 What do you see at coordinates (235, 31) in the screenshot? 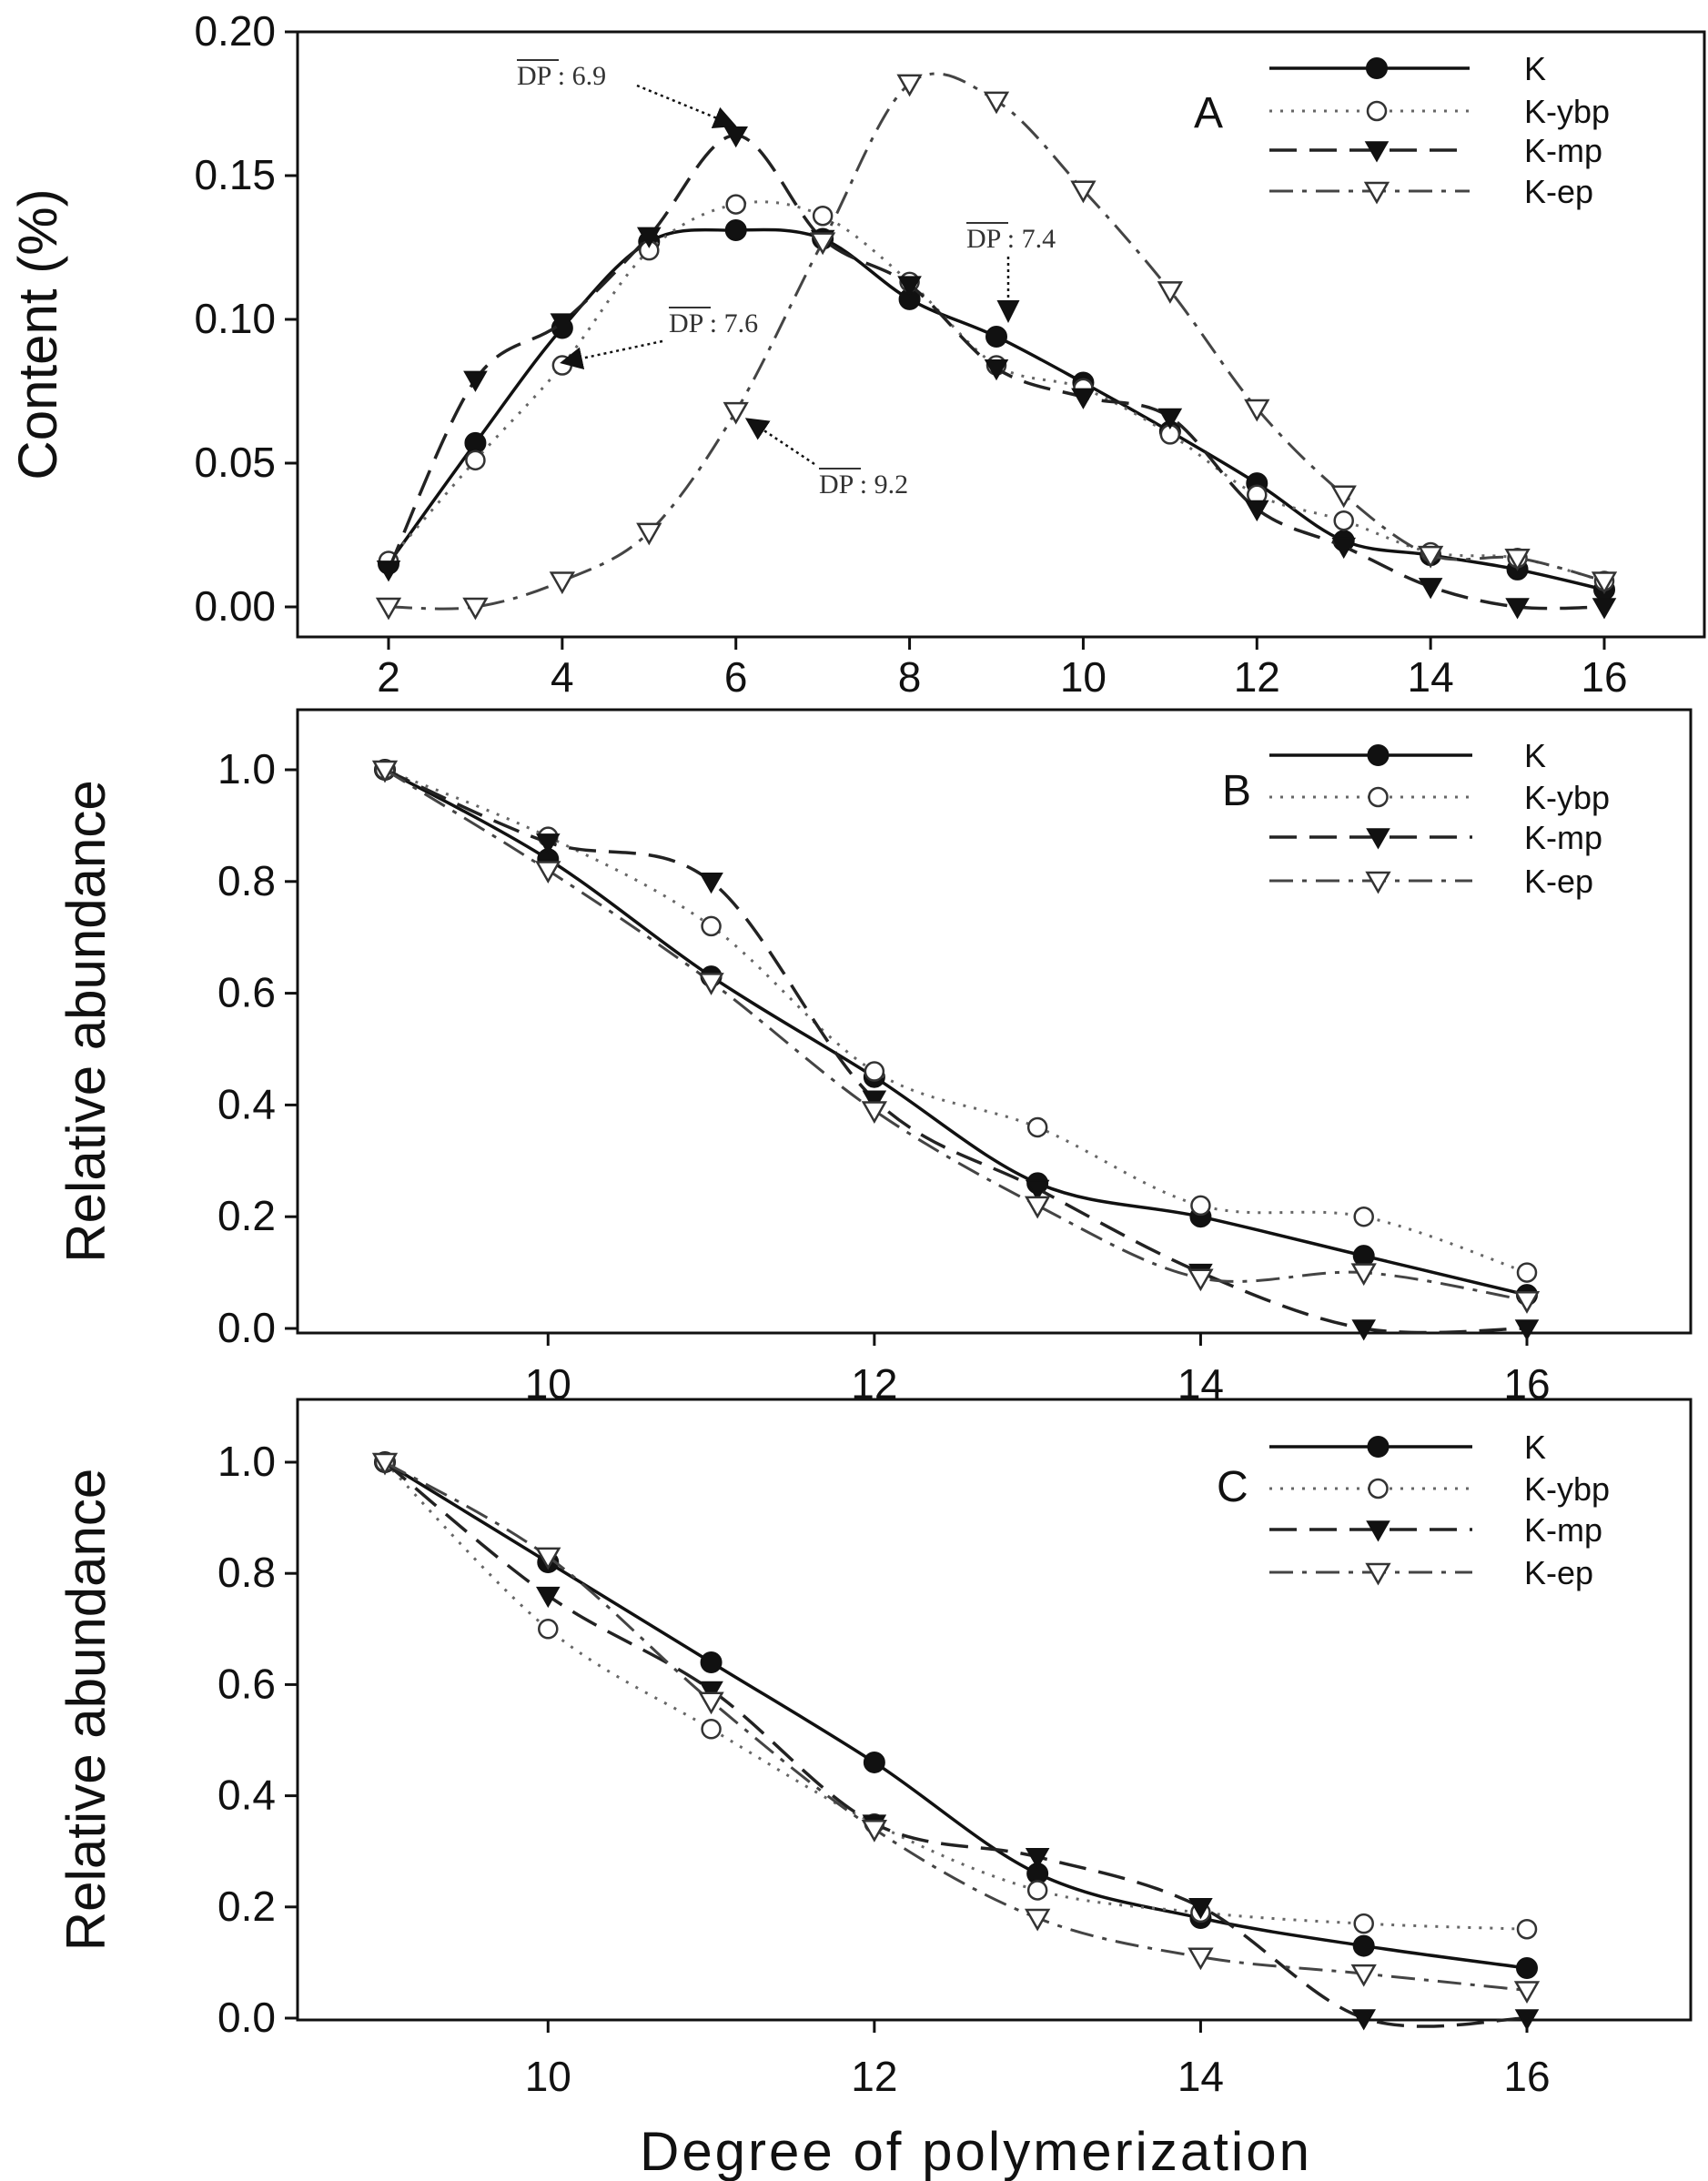
I see `y-tick-label: 0.20` at bounding box center [235, 31].